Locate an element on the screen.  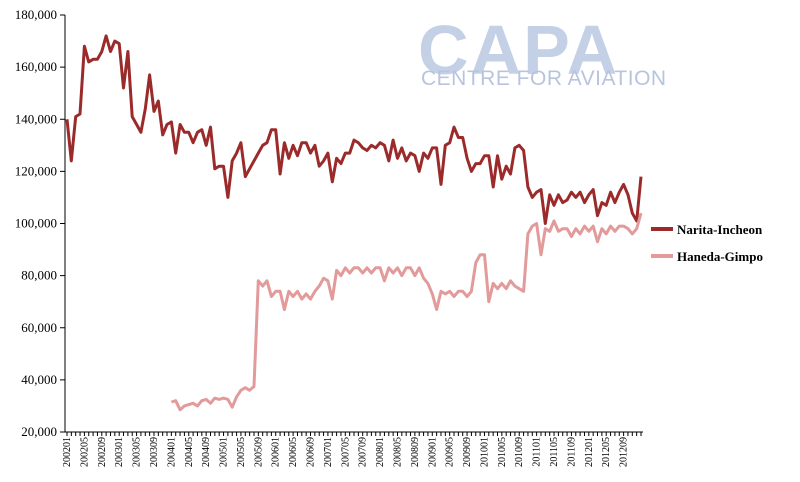
x-tick-label: 201205 is located at coordinates (606, 452).